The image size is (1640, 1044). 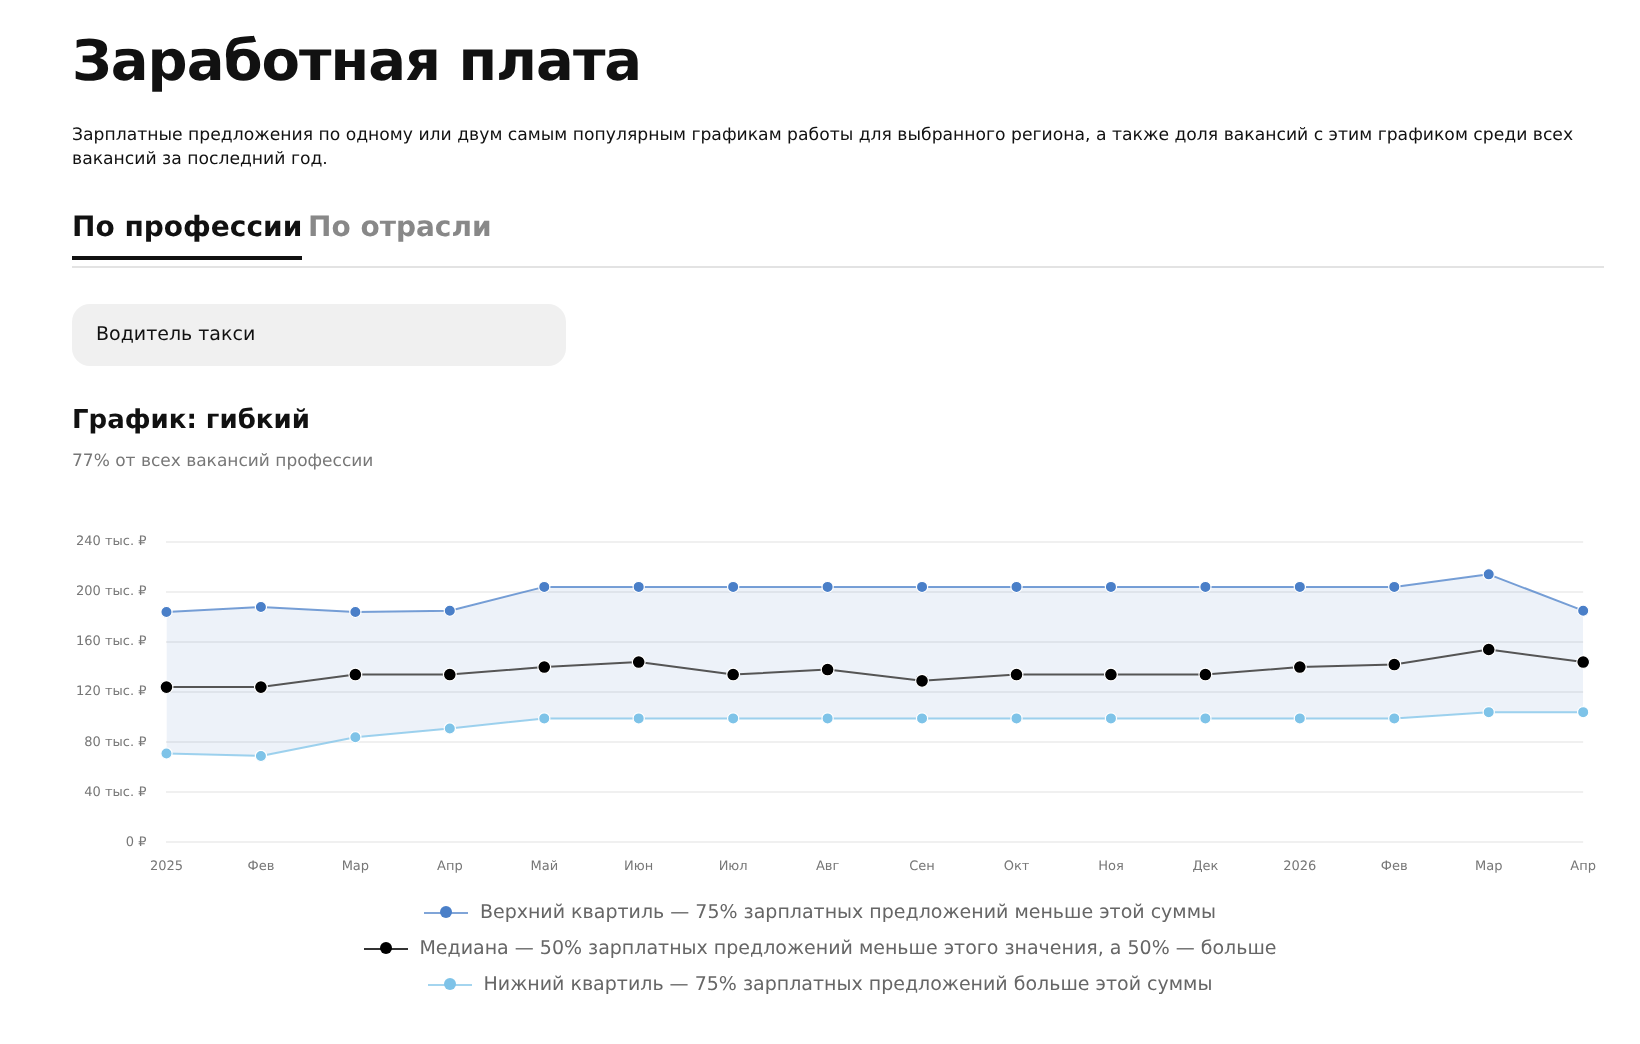 What do you see at coordinates (357, 61) in the screenshot?
I see `chart-title: Заработная плата` at bounding box center [357, 61].